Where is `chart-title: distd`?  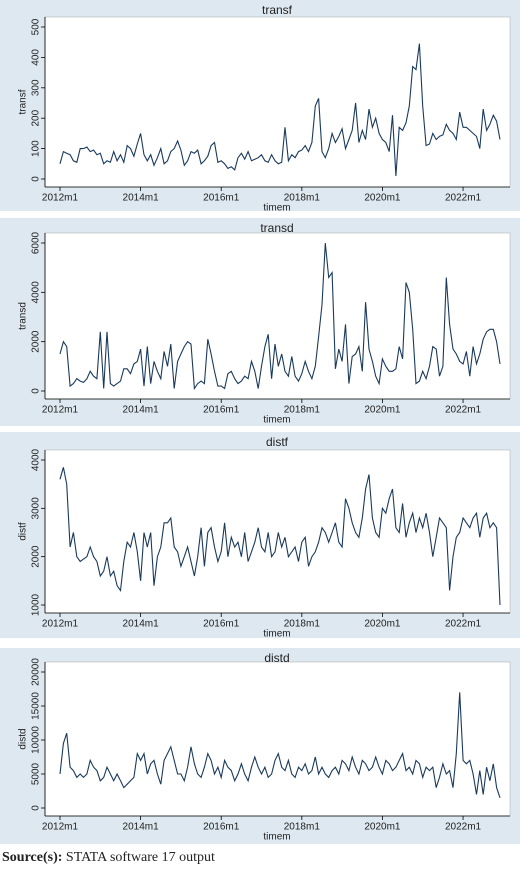
chart-title: distd is located at coordinates (276, 658).